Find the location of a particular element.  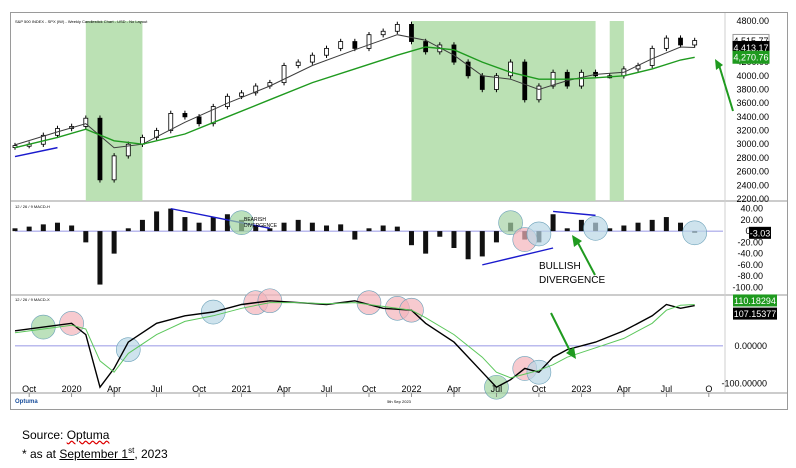

price-y-tick: 3600.00 is located at coordinates (752, 103).